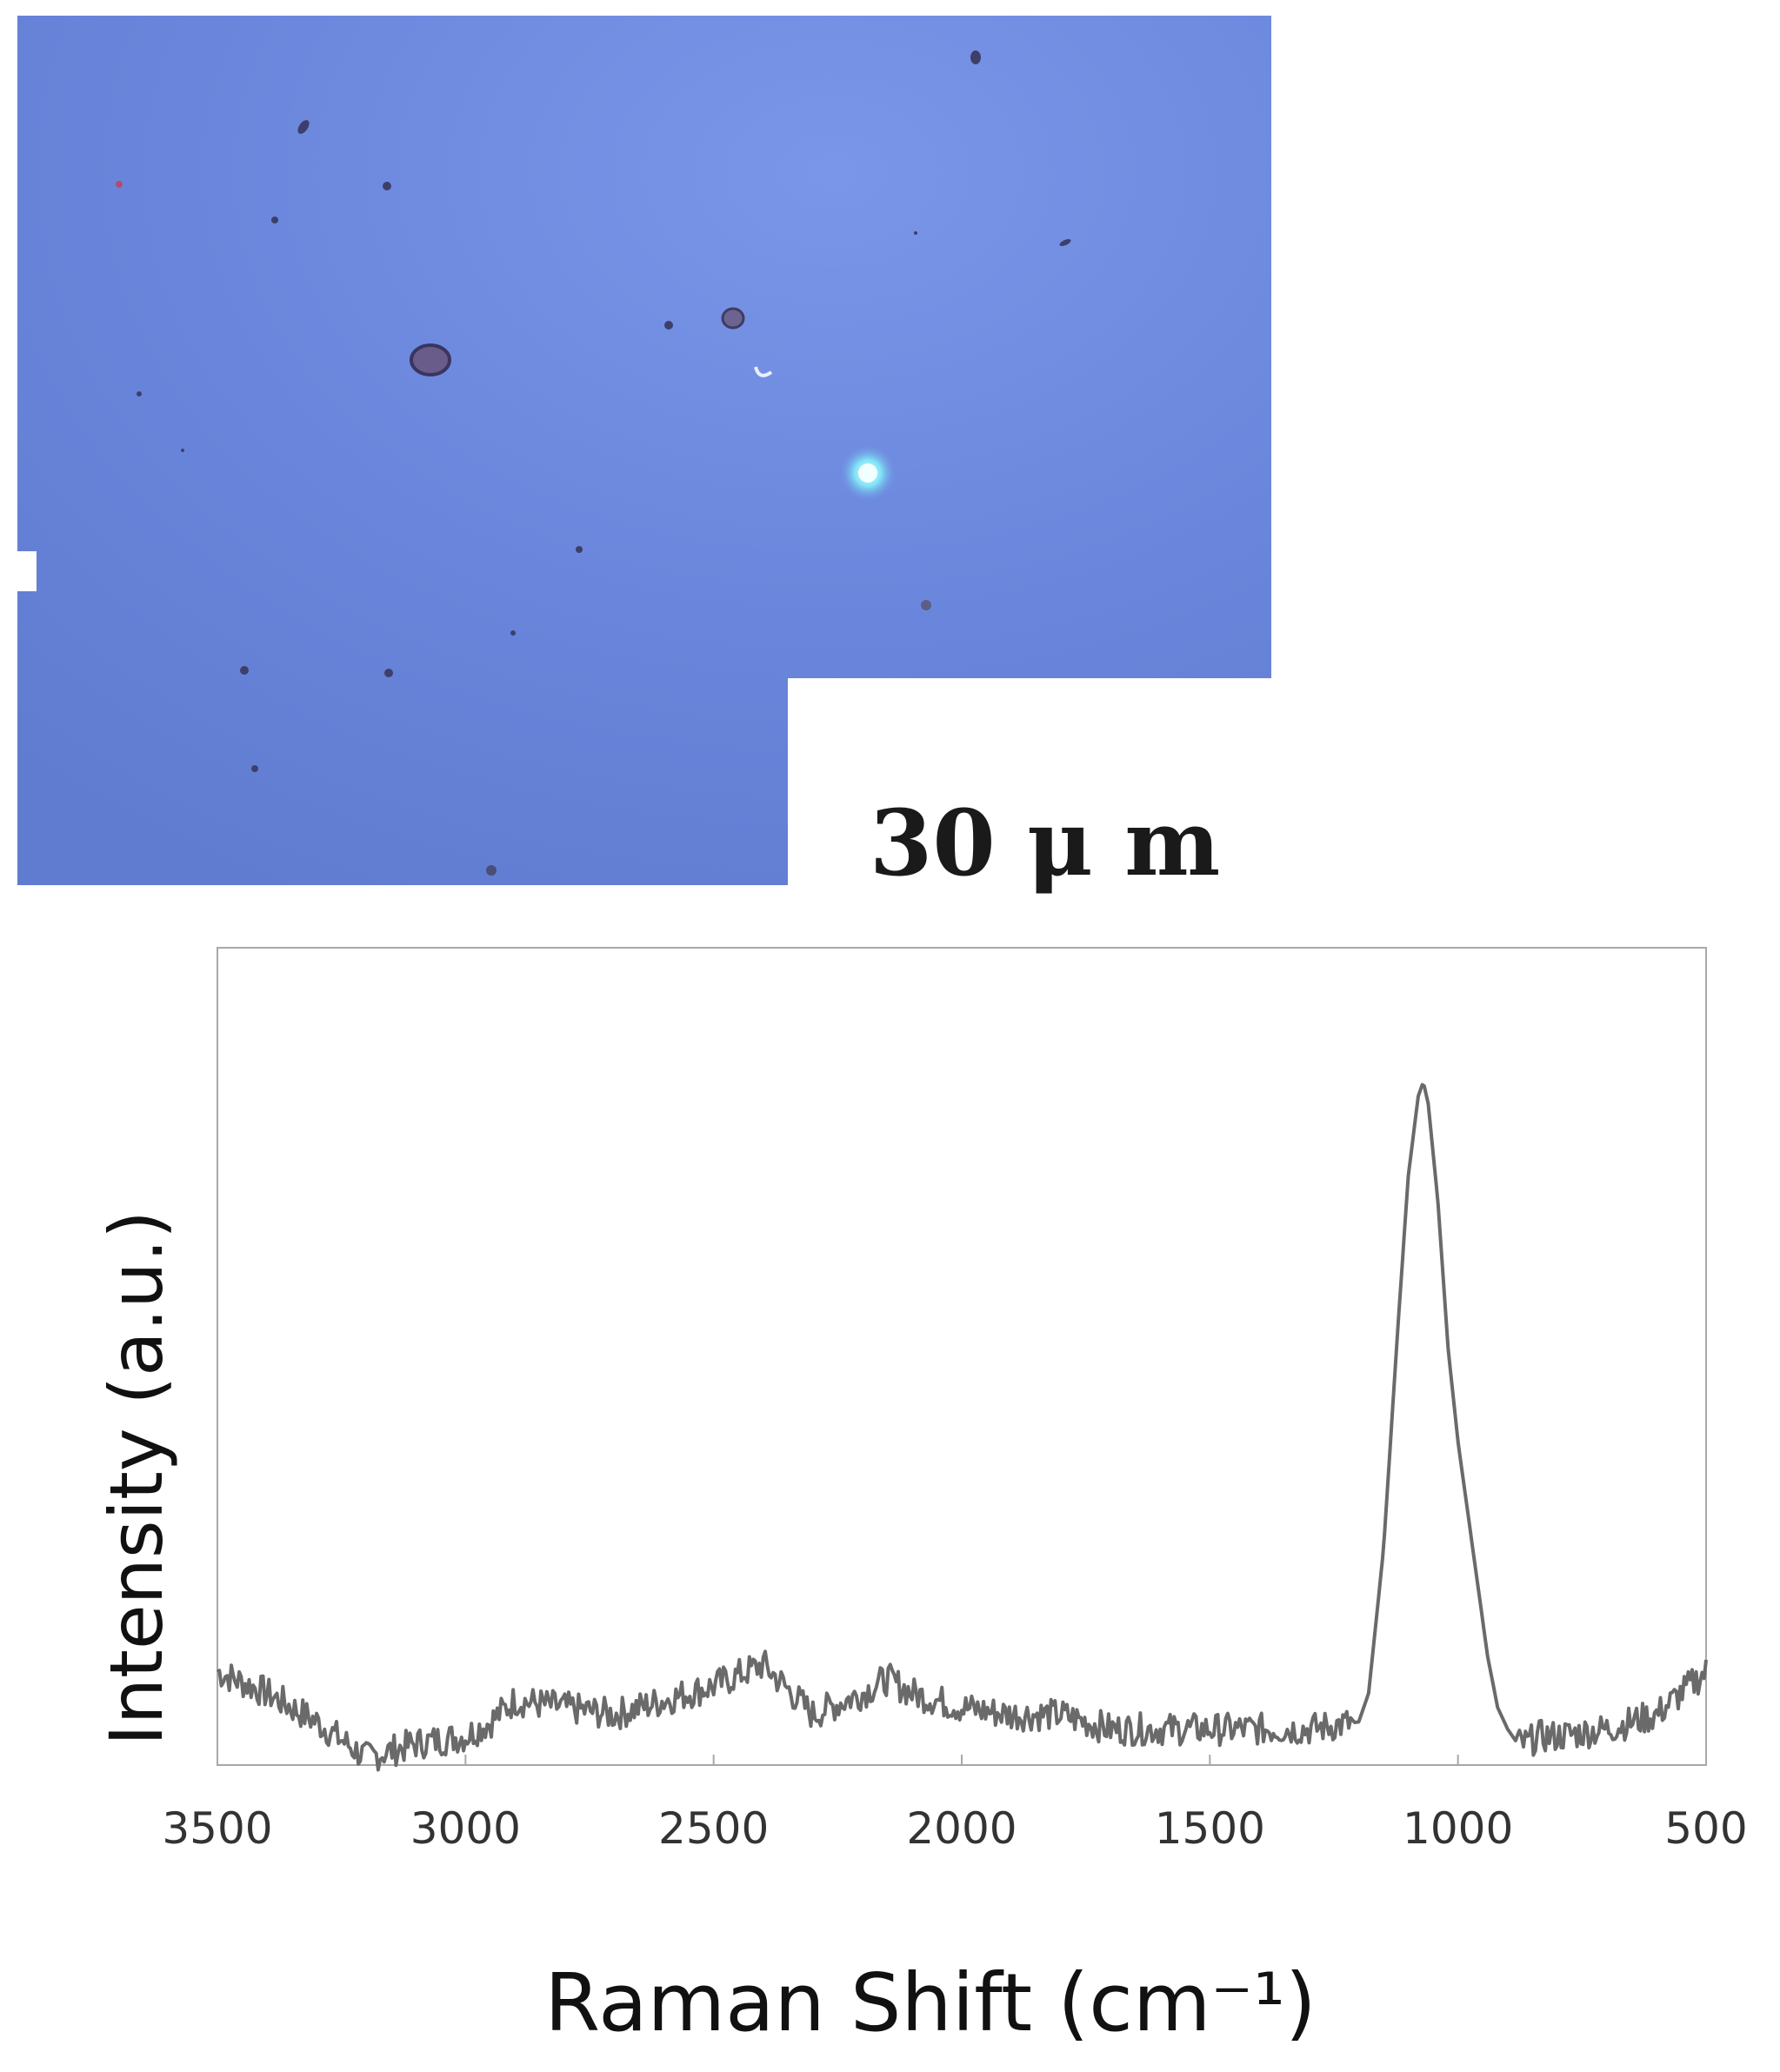 The image size is (1780, 2072). Describe the element at coordinates (867, 473) in the screenshot. I see `bright-particle-core` at that location.